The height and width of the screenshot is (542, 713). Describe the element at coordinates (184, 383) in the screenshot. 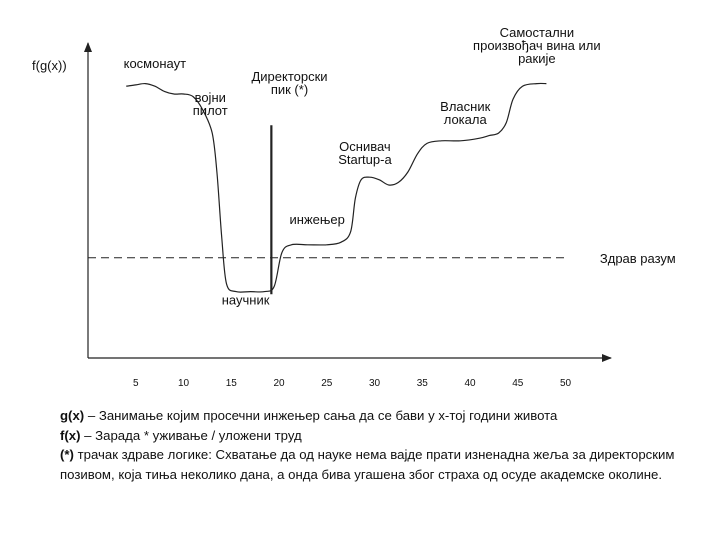

I see `x-tick-label: 10` at that location.